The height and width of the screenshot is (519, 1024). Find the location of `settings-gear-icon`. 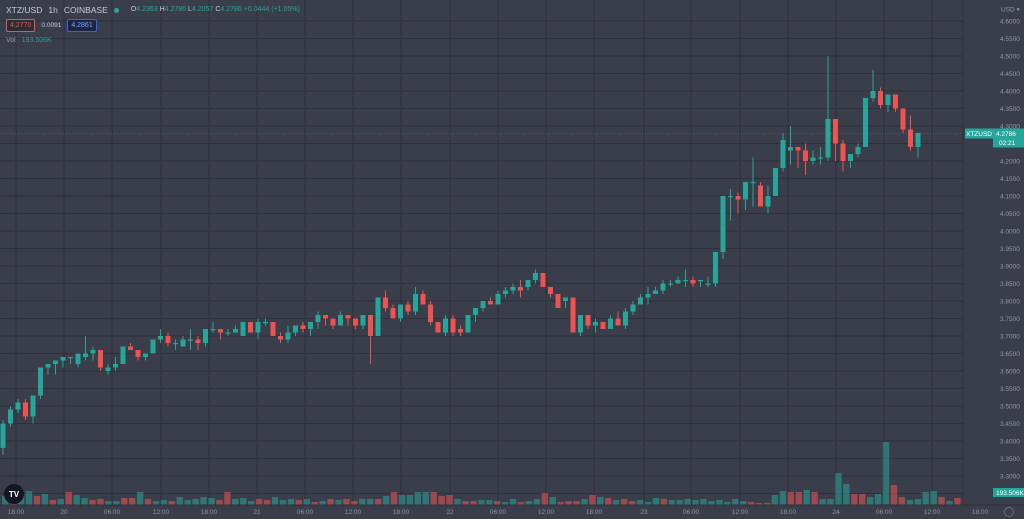

settings-gear-icon is located at coordinates (1009, 512).